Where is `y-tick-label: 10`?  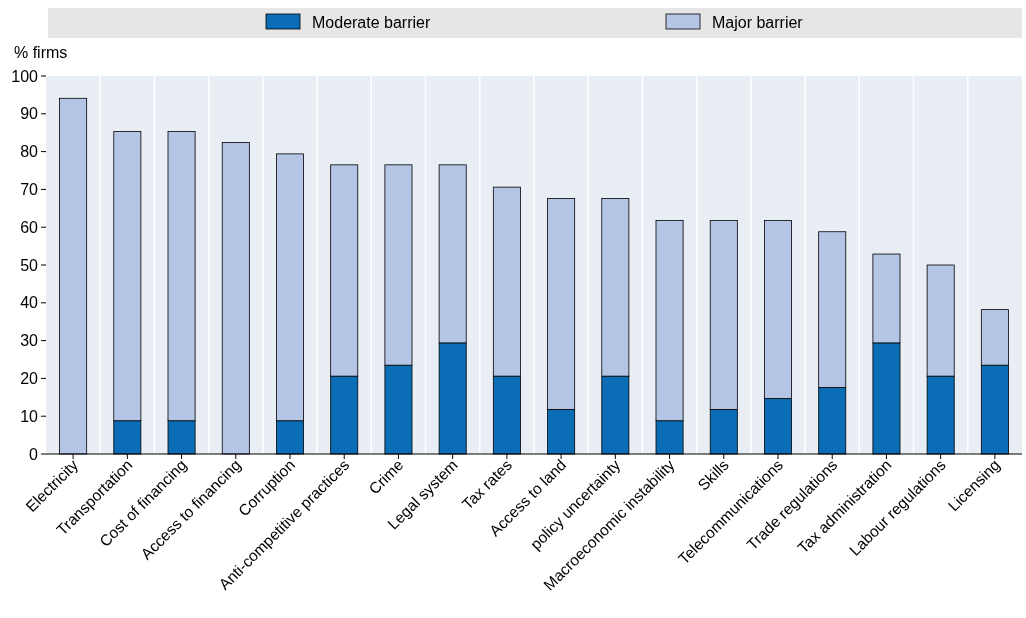
y-tick-label: 10 is located at coordinates (29, 416).